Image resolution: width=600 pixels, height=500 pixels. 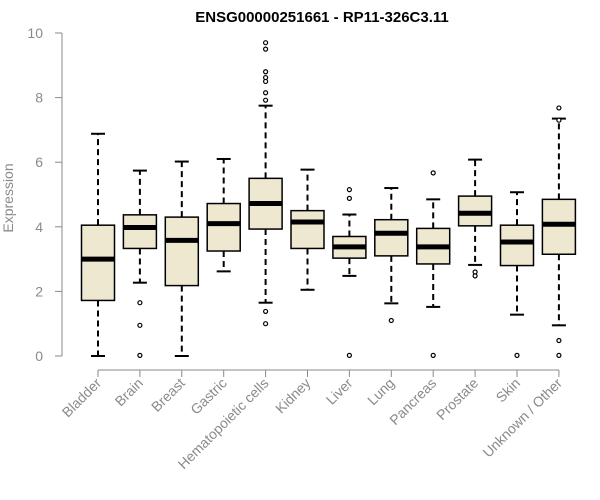 What do you see at coordinates (39, 162) in the screenshot?
I see `y-tick-label: 6` at bounding box center [39, 162].